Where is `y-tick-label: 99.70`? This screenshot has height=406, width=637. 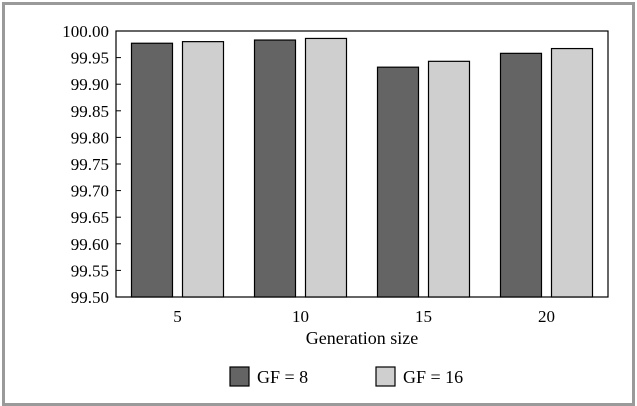
y-tick-label: 99.70 is located at coordinates (90, 191).